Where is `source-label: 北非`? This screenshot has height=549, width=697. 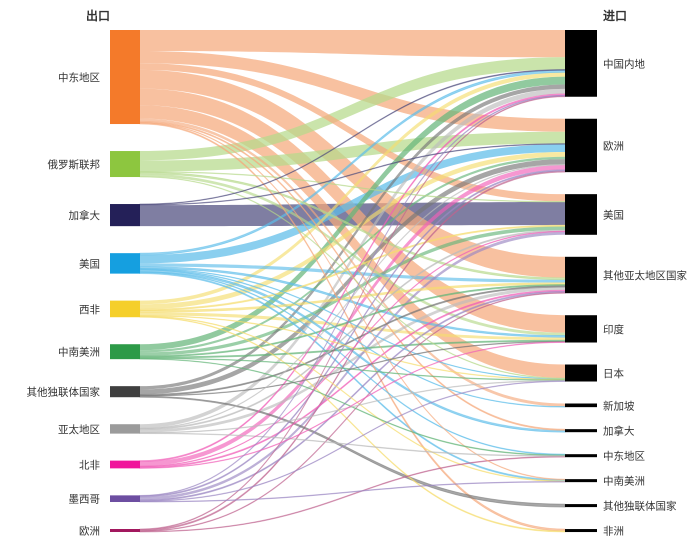 source-label: 北非 is located at coordinates (89, 465).